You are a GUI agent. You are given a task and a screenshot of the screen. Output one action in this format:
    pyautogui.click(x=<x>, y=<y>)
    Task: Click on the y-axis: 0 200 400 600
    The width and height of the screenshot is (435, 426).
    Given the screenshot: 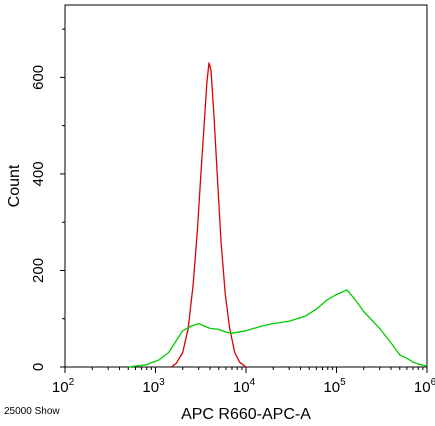 What is the action you would take?
    pyautogui.click(x=47, y=199)
    